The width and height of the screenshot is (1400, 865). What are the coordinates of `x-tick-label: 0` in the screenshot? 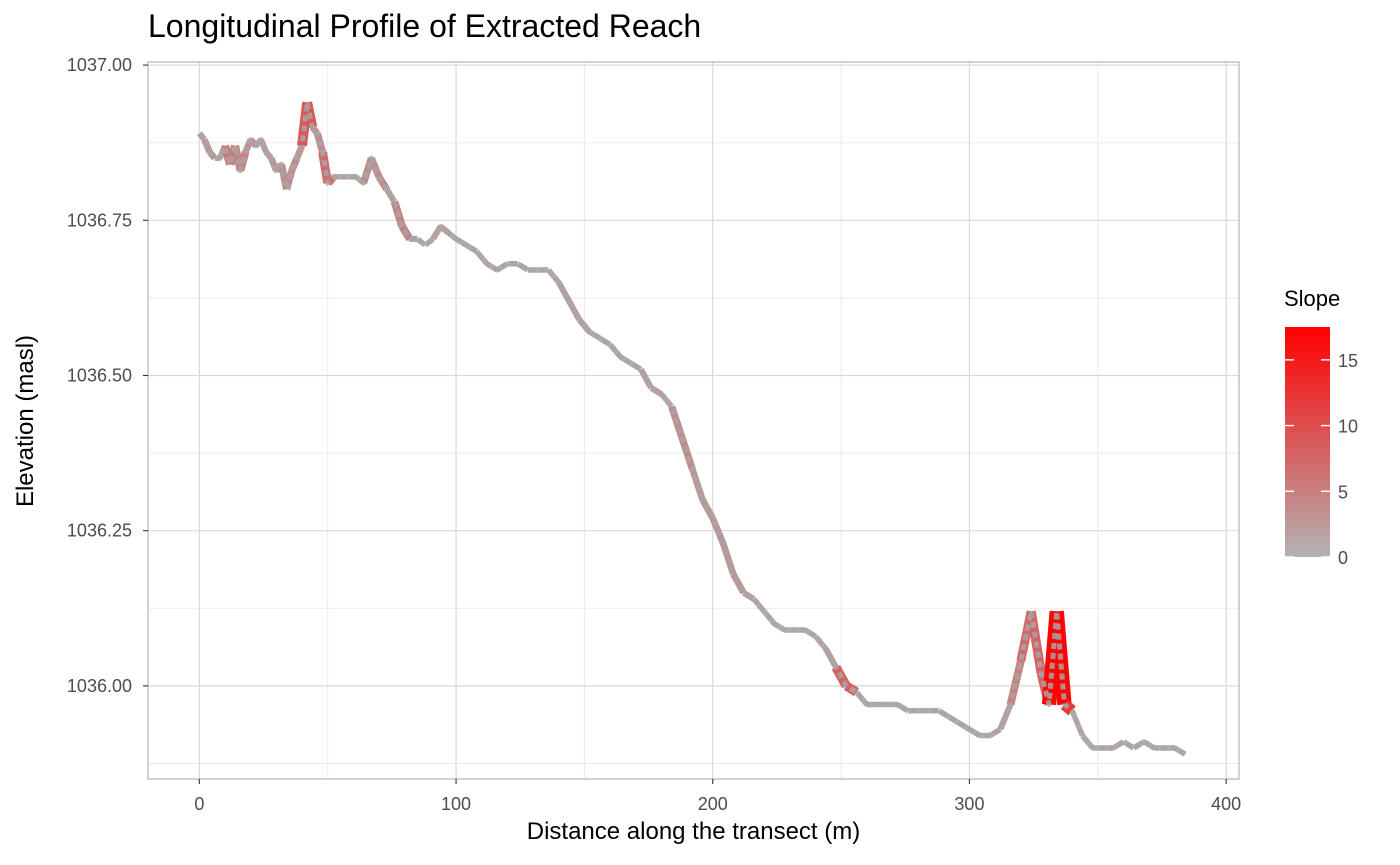 It's located at (199, 802).